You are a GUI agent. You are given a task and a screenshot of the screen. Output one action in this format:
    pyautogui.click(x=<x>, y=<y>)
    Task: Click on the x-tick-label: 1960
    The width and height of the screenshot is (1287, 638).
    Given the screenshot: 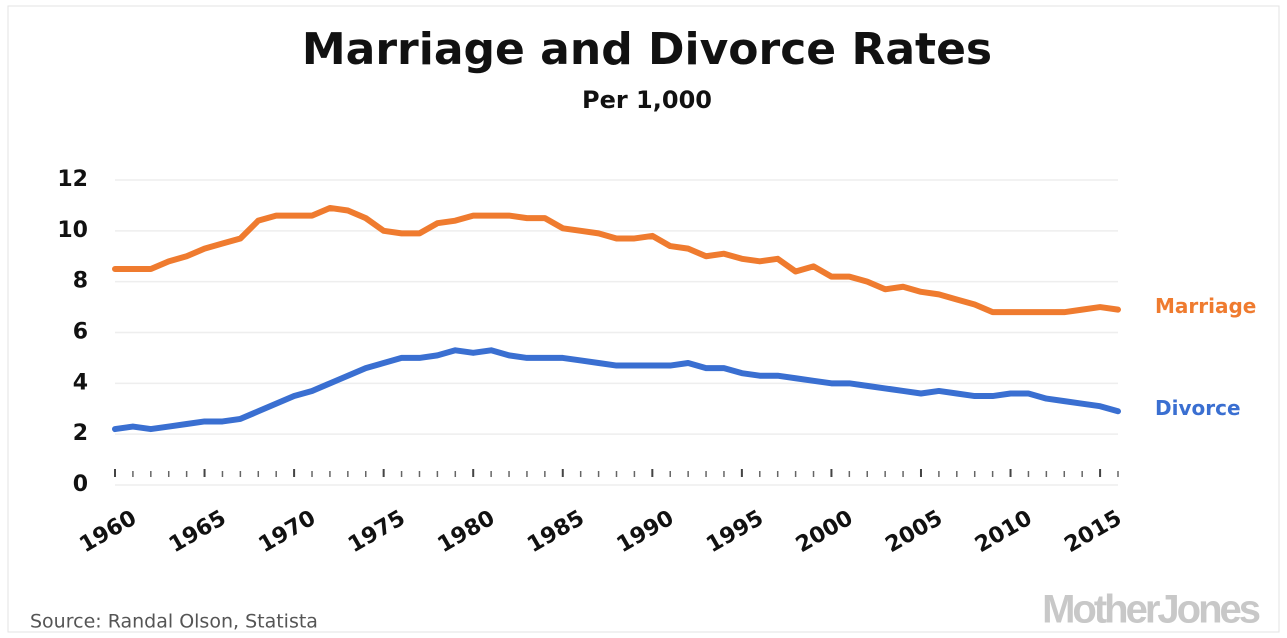 What is the action you would take?
    pyautogui.click(x=108, y=532)
    